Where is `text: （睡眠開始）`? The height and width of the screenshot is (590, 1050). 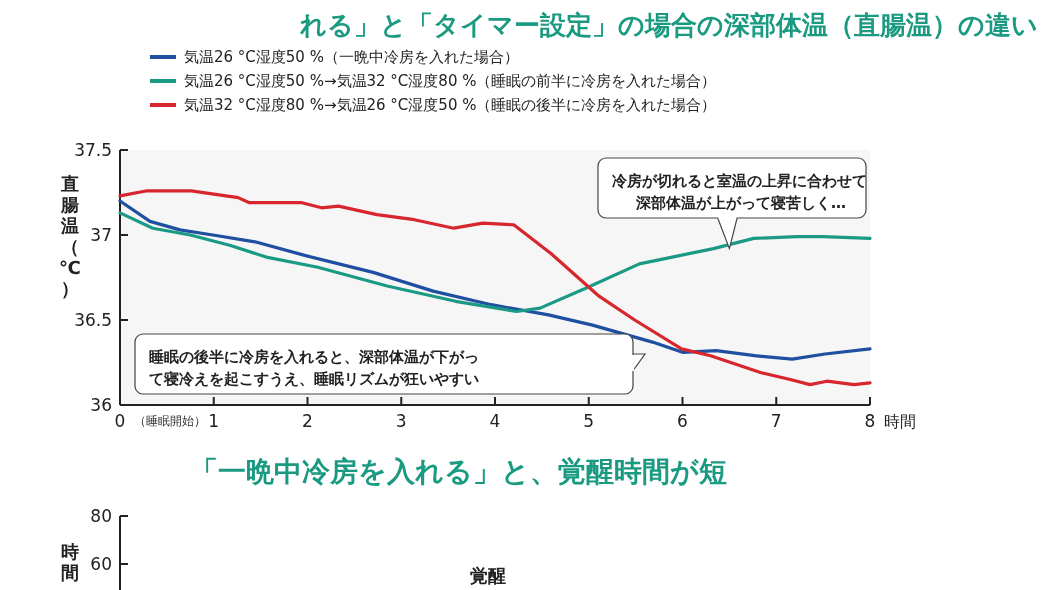 text: （睡眠開始） is located at coordinates (170, 421).